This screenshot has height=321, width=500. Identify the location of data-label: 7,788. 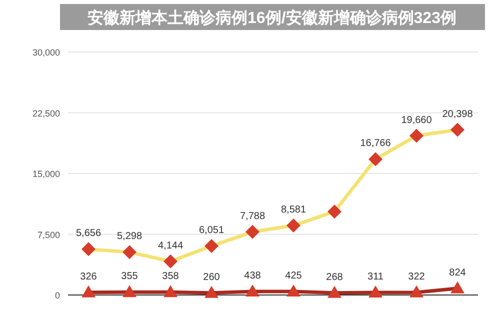
(253, 216).